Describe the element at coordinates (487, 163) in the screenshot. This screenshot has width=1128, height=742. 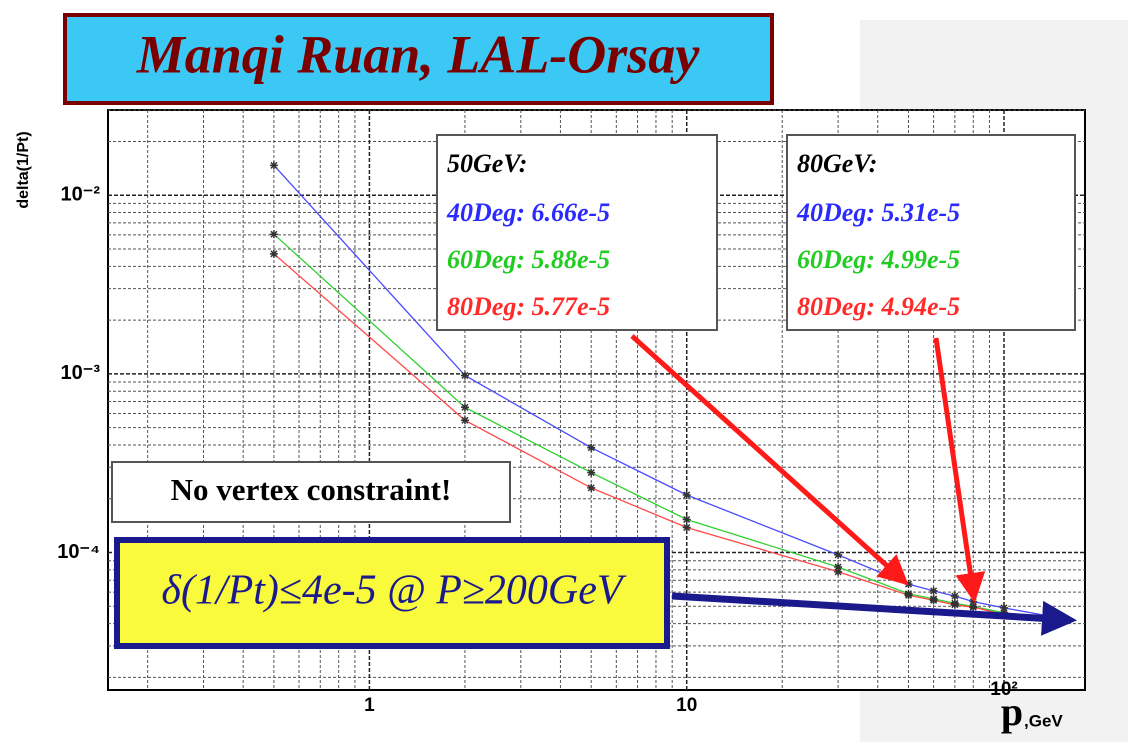
I see `box-title: 50GeV:` at that location.